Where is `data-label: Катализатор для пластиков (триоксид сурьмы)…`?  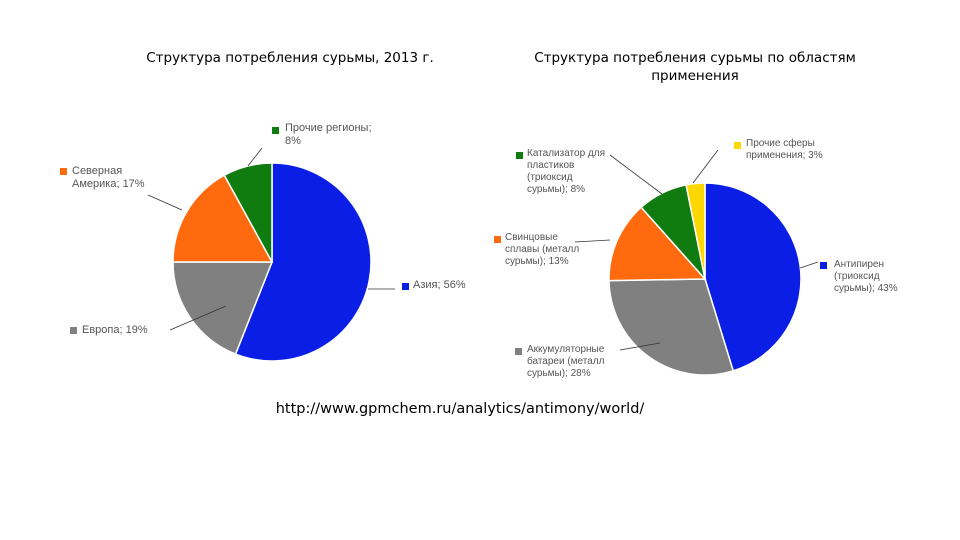
data-label: Катализатор для пластиков (триоксид сурьмы)… is located at coordinates (566, 171).